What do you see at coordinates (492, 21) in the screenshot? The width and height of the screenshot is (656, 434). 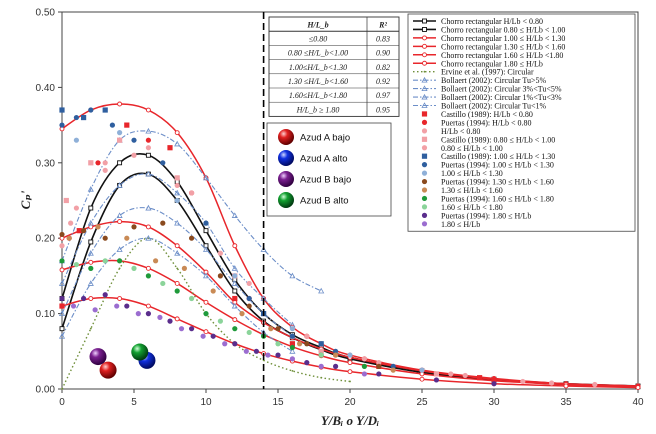 I see `legend-entry-label: Chorro rectangular H/Lb < 0.80` at bounding box center [492, 21].